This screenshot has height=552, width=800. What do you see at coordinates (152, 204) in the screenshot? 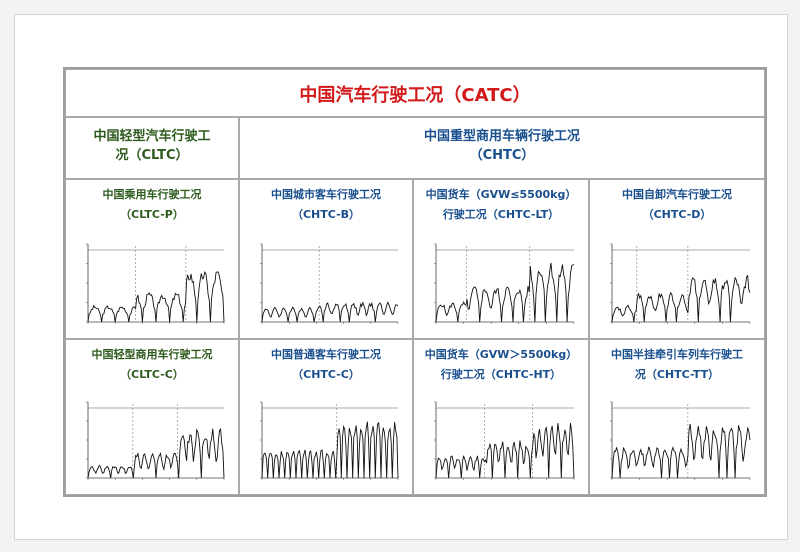
I see `cell-label-cltc-p: 中国乘用车行驶工况 （CLTC-P）` at bounding box center [152, 204].